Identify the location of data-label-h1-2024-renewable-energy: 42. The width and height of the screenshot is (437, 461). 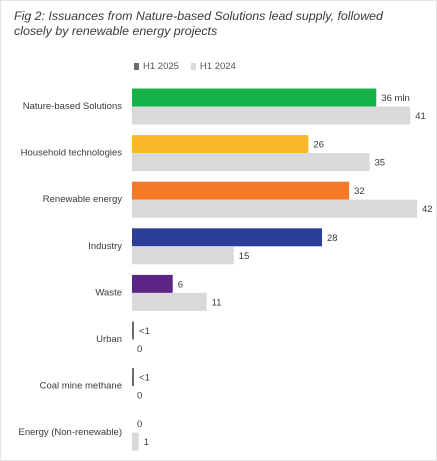
(427, 209).